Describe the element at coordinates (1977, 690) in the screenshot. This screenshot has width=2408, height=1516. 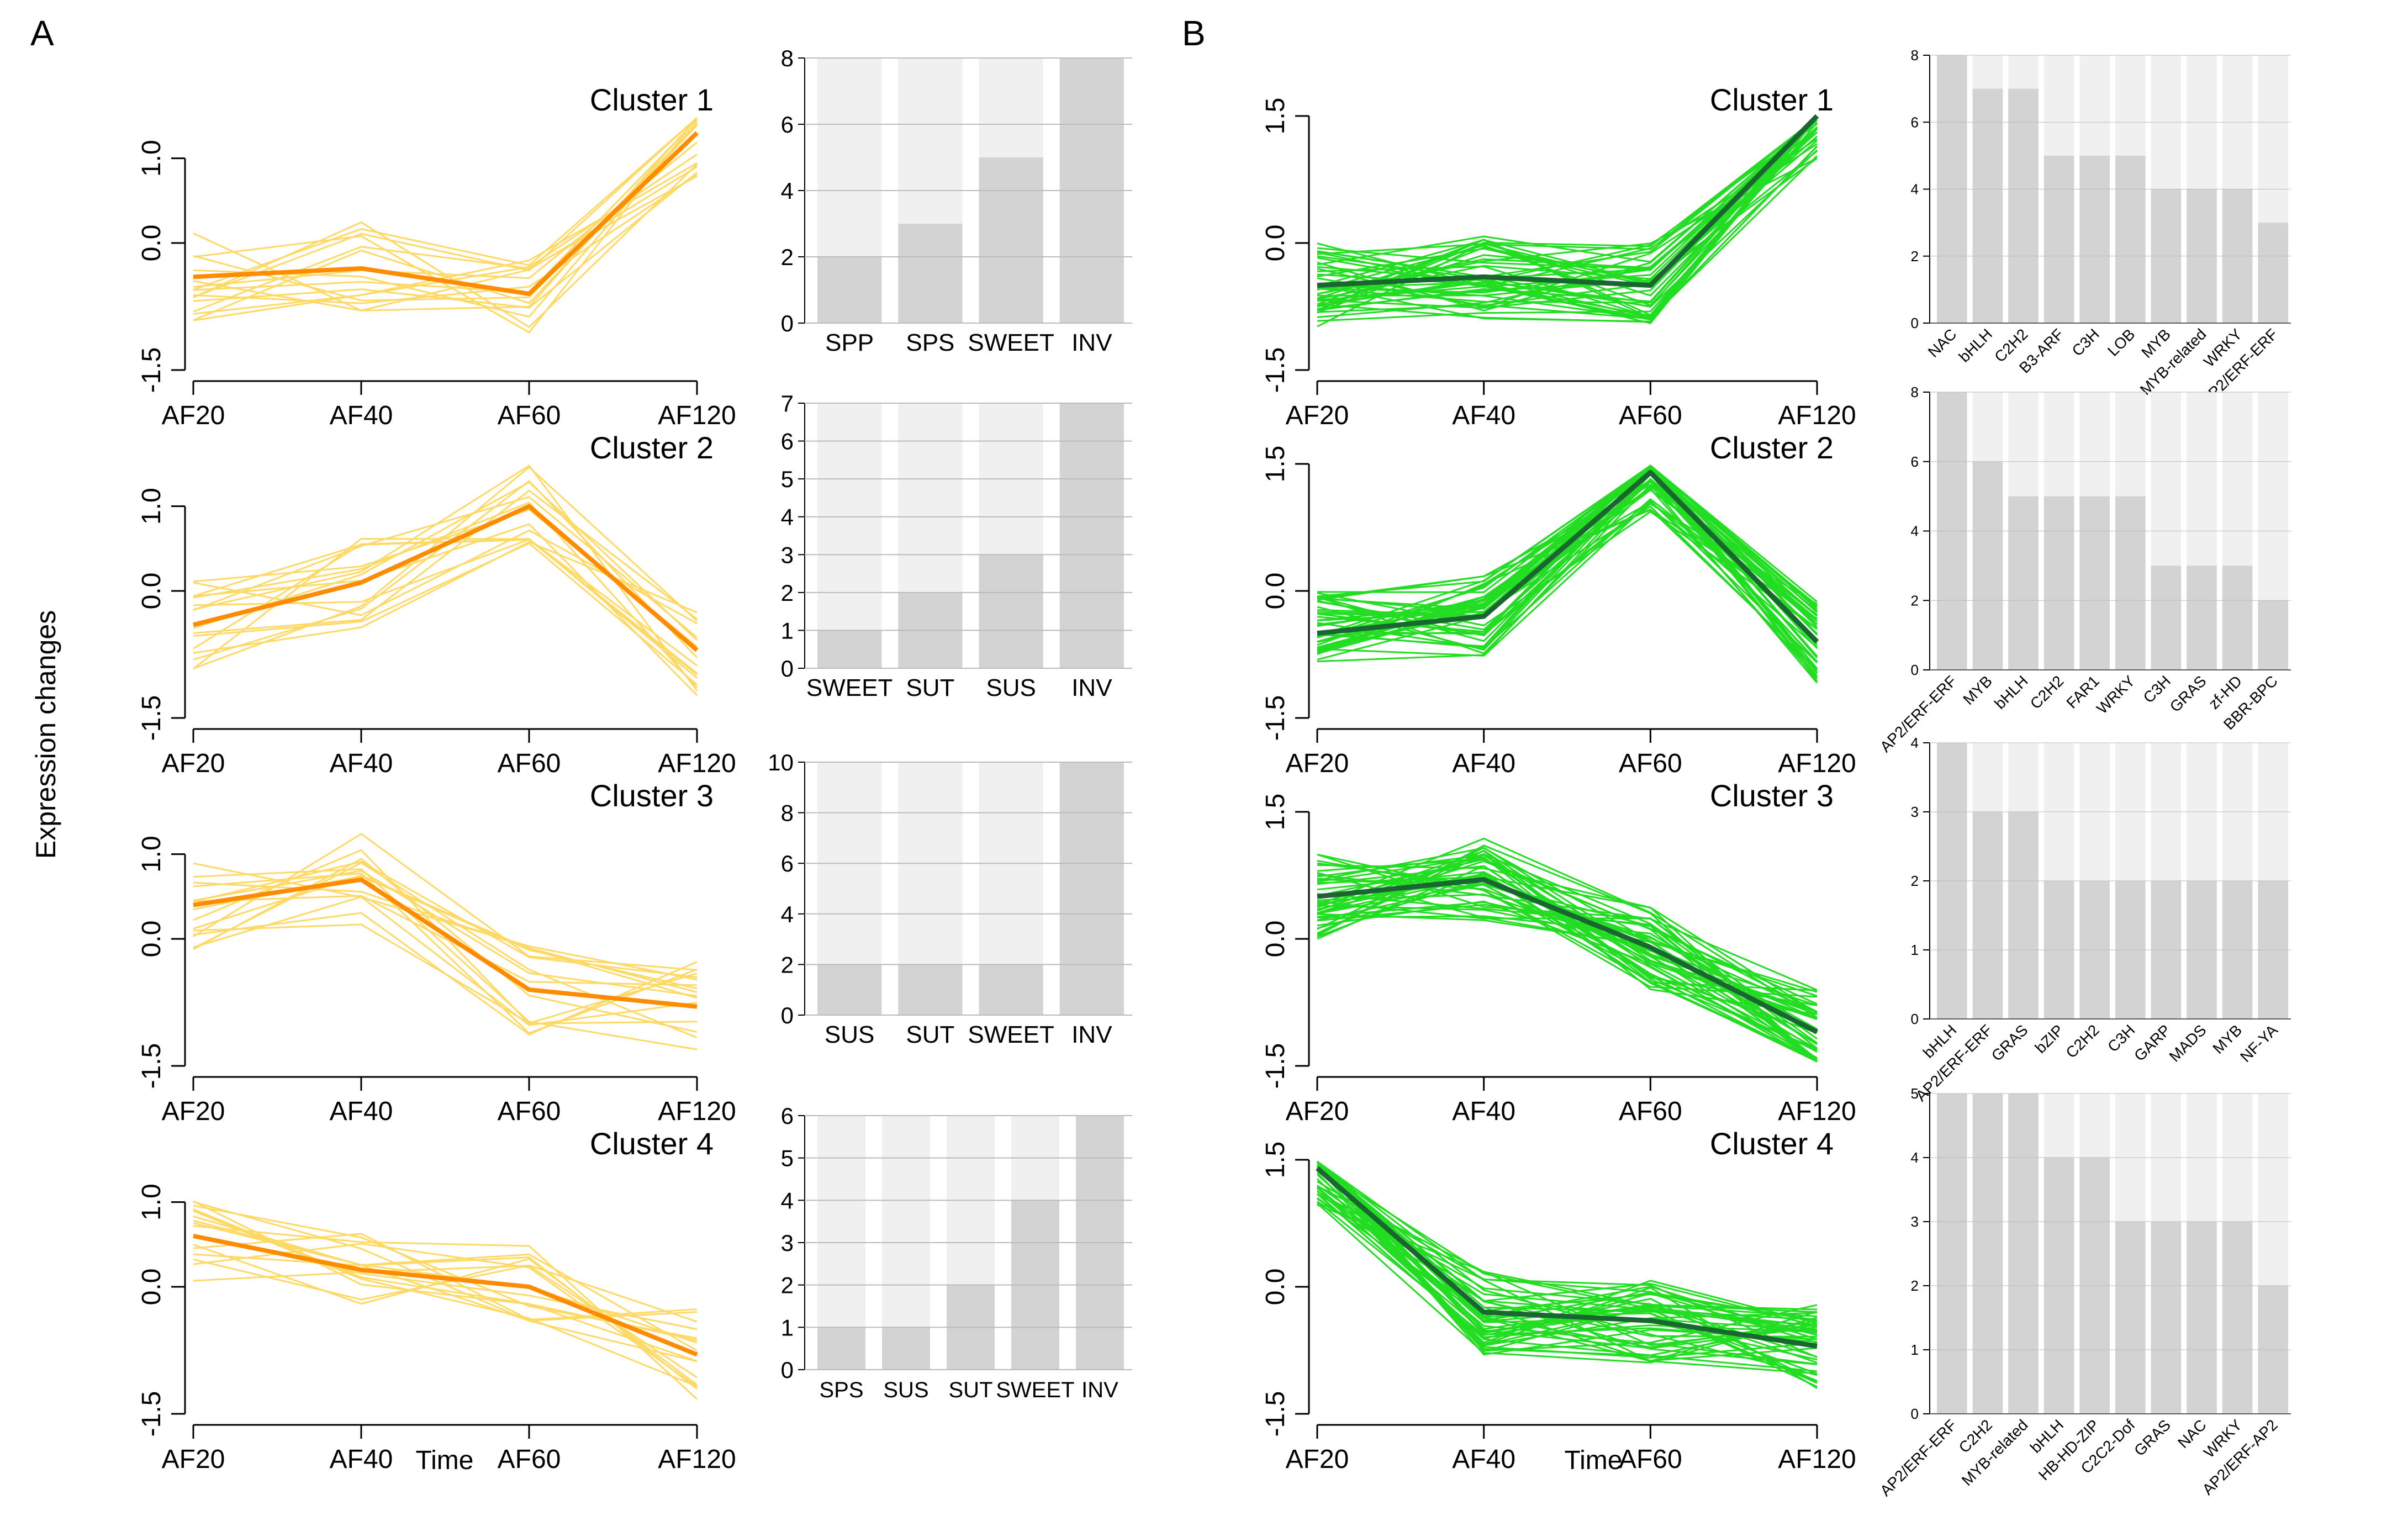
I see `bar-category-label: MYB` at that location.